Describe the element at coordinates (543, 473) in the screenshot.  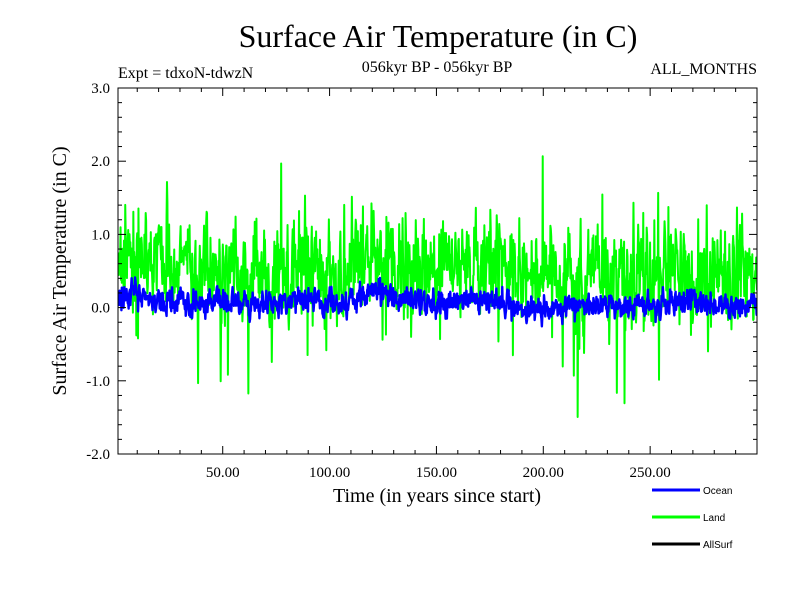
I see `x-tick-label: 200.00` at that location.